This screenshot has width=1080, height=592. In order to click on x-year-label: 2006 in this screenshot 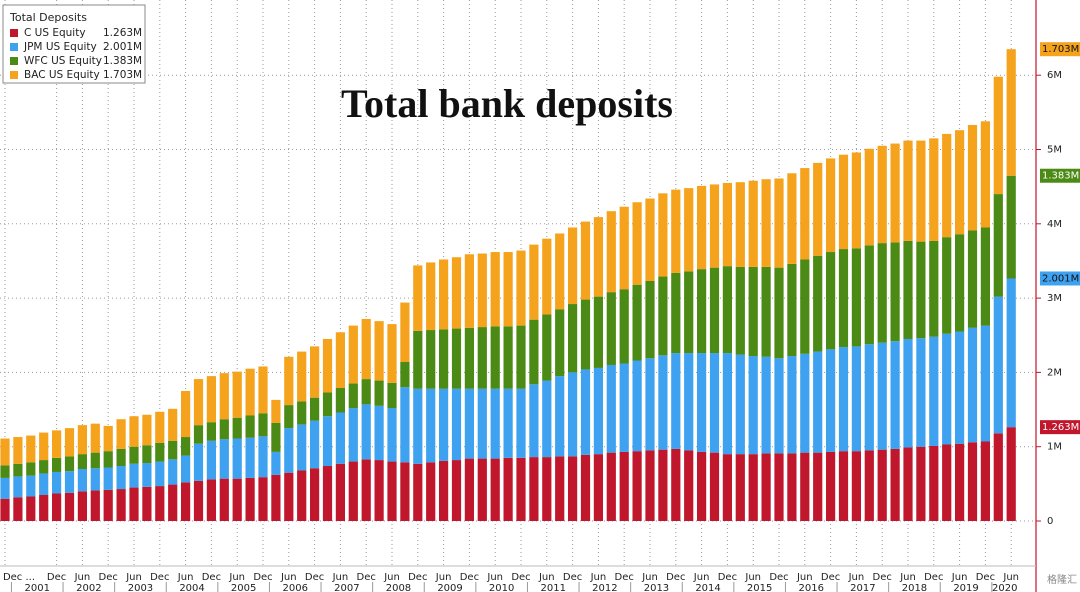, I will do `click(295, 587)`.